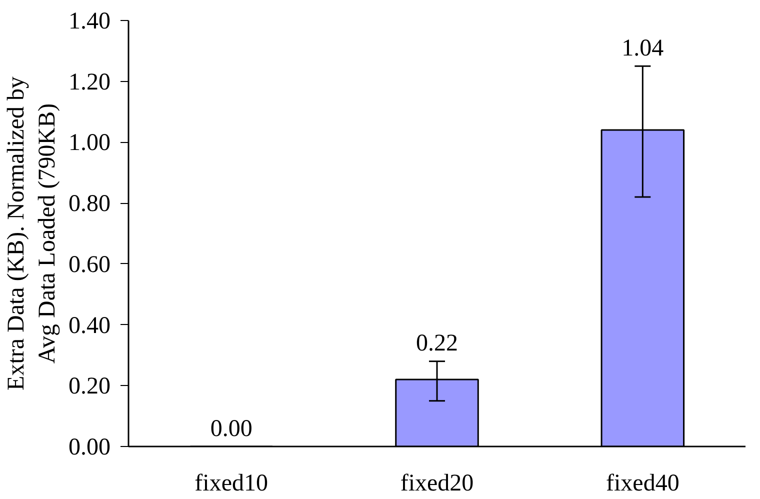 This screenshot has width=760, height=499. Describe the element at coordinates (231, 429) in the screenshot. I see `data-label: 0.00` at that location.